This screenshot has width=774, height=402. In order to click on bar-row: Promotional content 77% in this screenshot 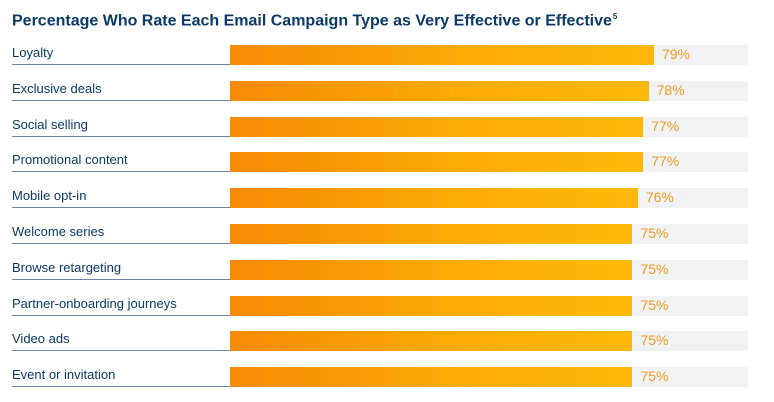, I will do `click(387, 161)`.